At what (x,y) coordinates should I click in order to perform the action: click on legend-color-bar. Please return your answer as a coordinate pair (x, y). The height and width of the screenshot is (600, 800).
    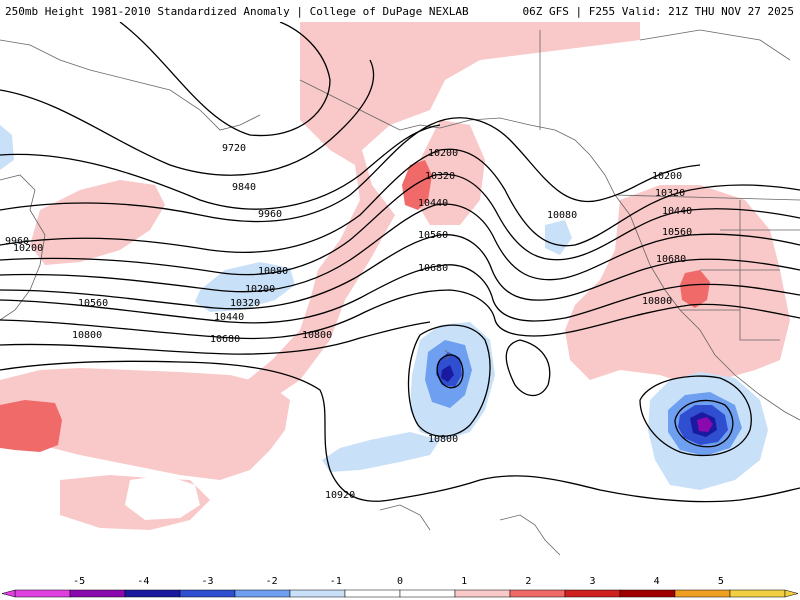
    Looking at the image, I should click on (400, 593).